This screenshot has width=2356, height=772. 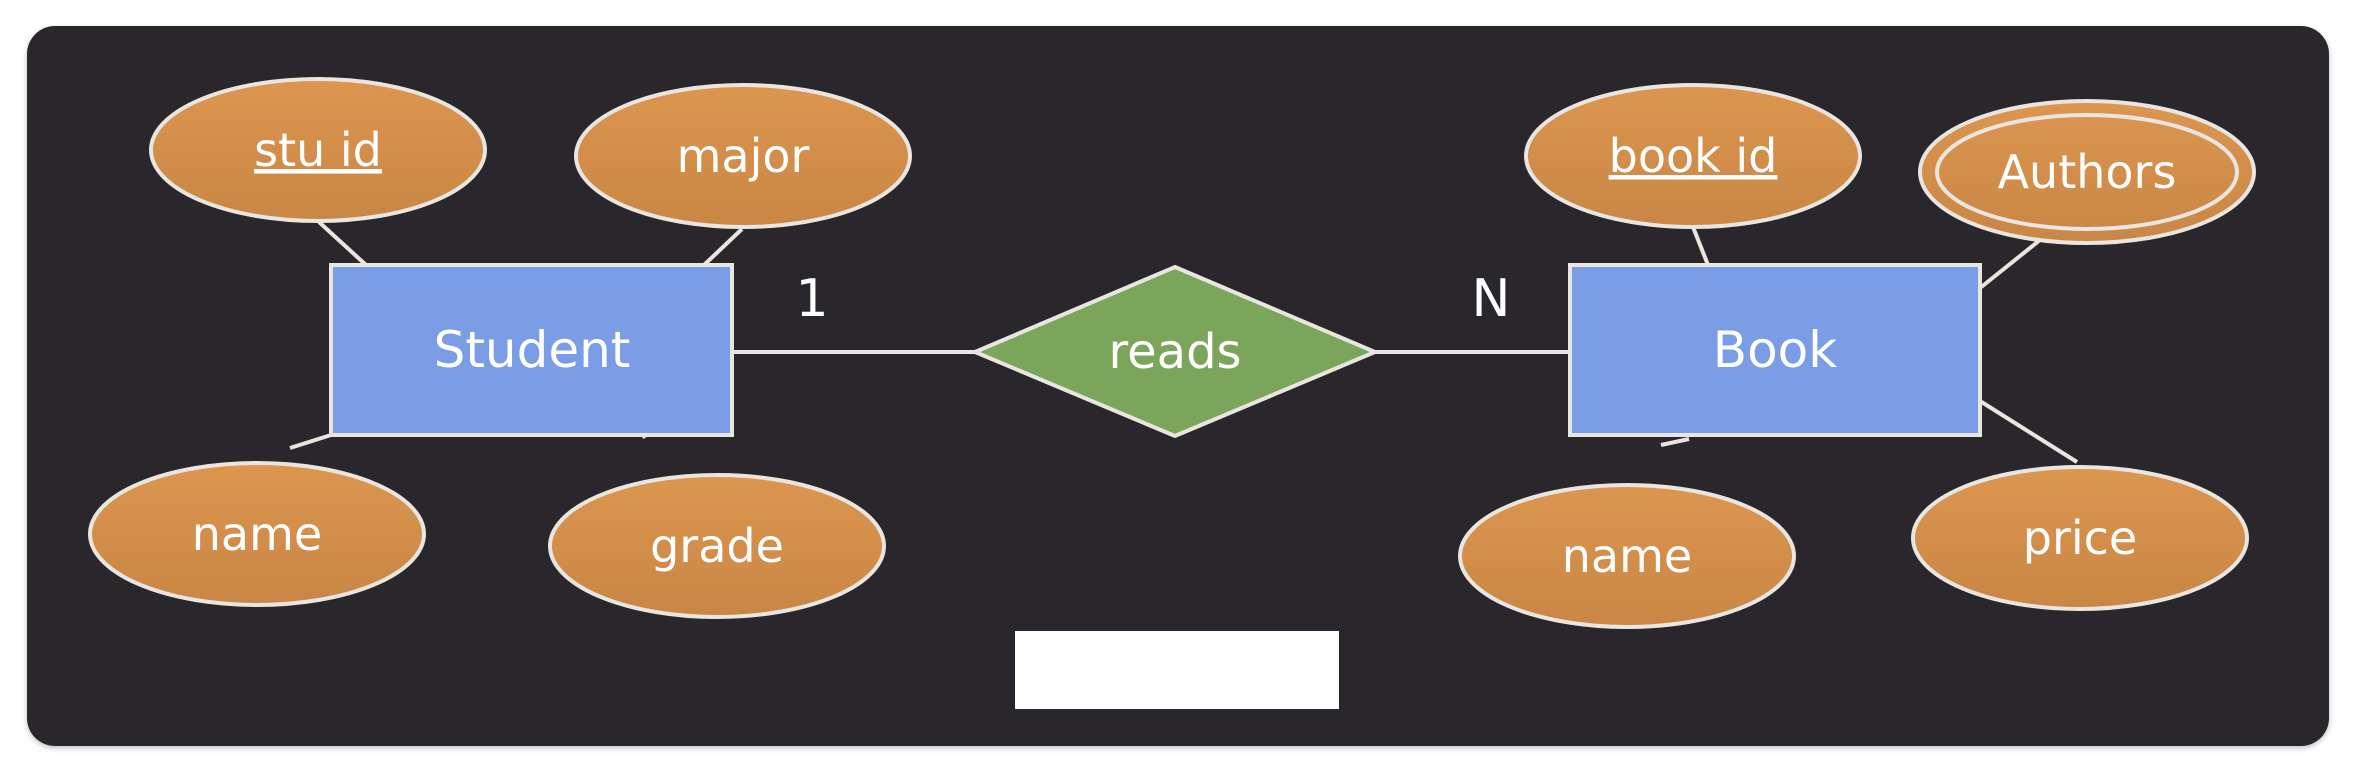 What do you see at coordinates (1700, 246) in the screenshot?
I see `line-book-id` at bounding box center [1700, 246].